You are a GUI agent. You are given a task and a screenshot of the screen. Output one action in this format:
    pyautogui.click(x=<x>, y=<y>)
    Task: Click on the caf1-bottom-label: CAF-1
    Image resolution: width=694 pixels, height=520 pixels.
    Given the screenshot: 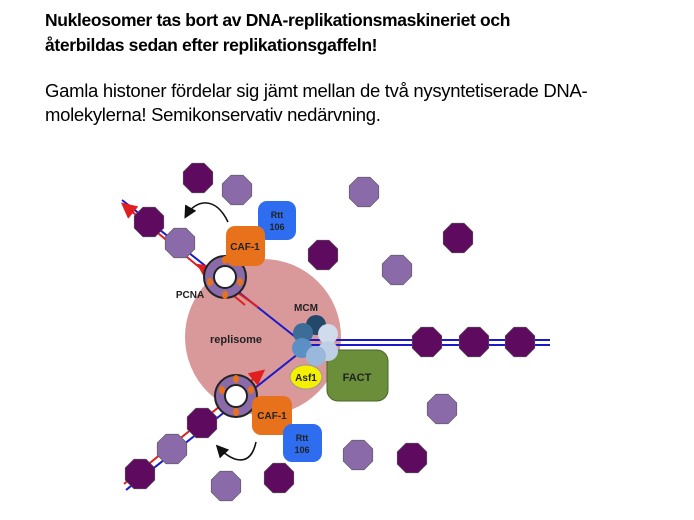 What is the action you would take?
    pyautogui.click(x=272, y=416)
    